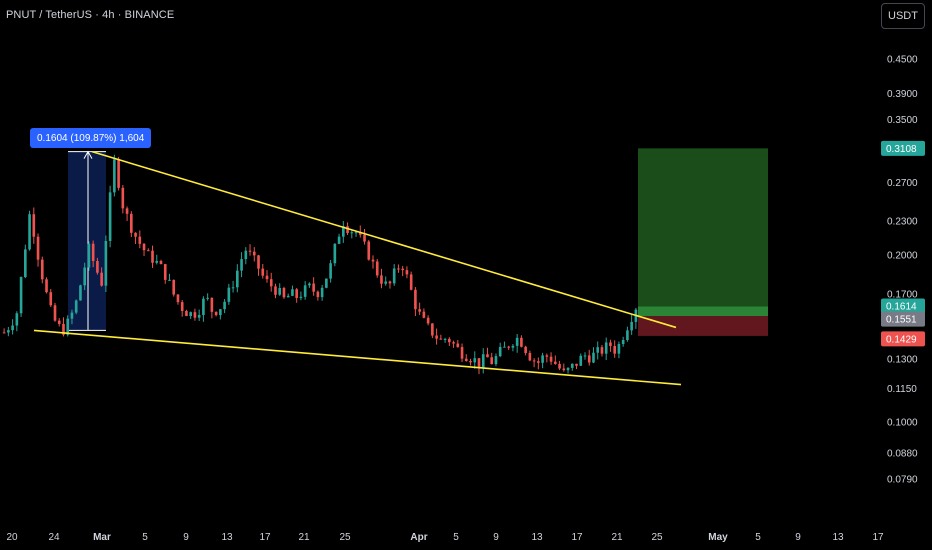 The height and width of the screenshot is (550, 932). What do you see at coordinates (102, 537) in the screenshot?
I see `time-tick-label: Mar` at bounding box center [102, 537].